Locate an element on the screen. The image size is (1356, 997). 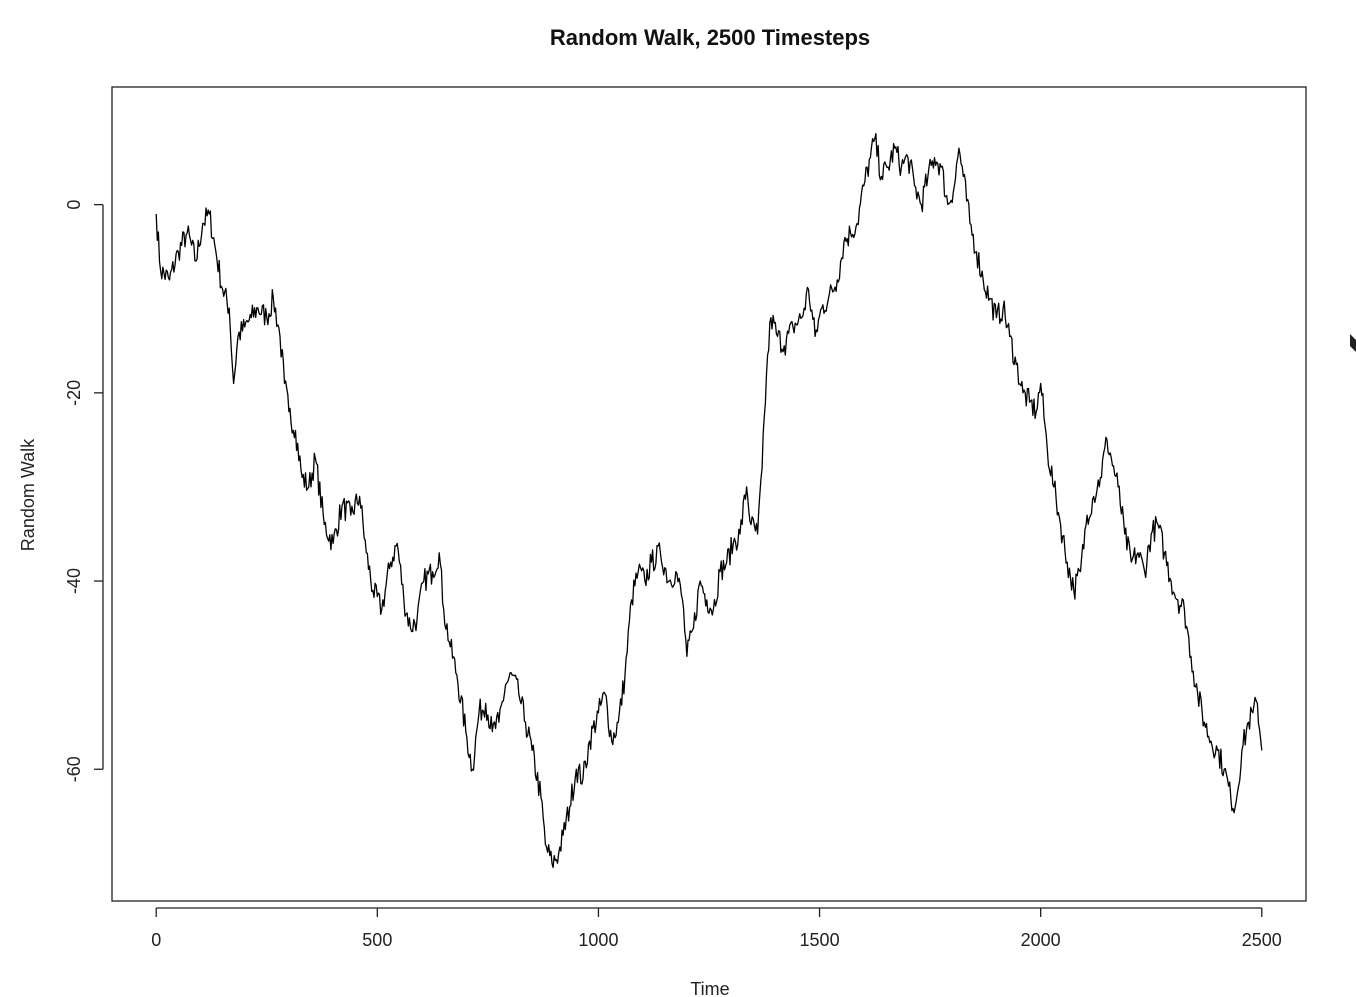
y-tick-label: -20 is located at coordinates (74, 393).